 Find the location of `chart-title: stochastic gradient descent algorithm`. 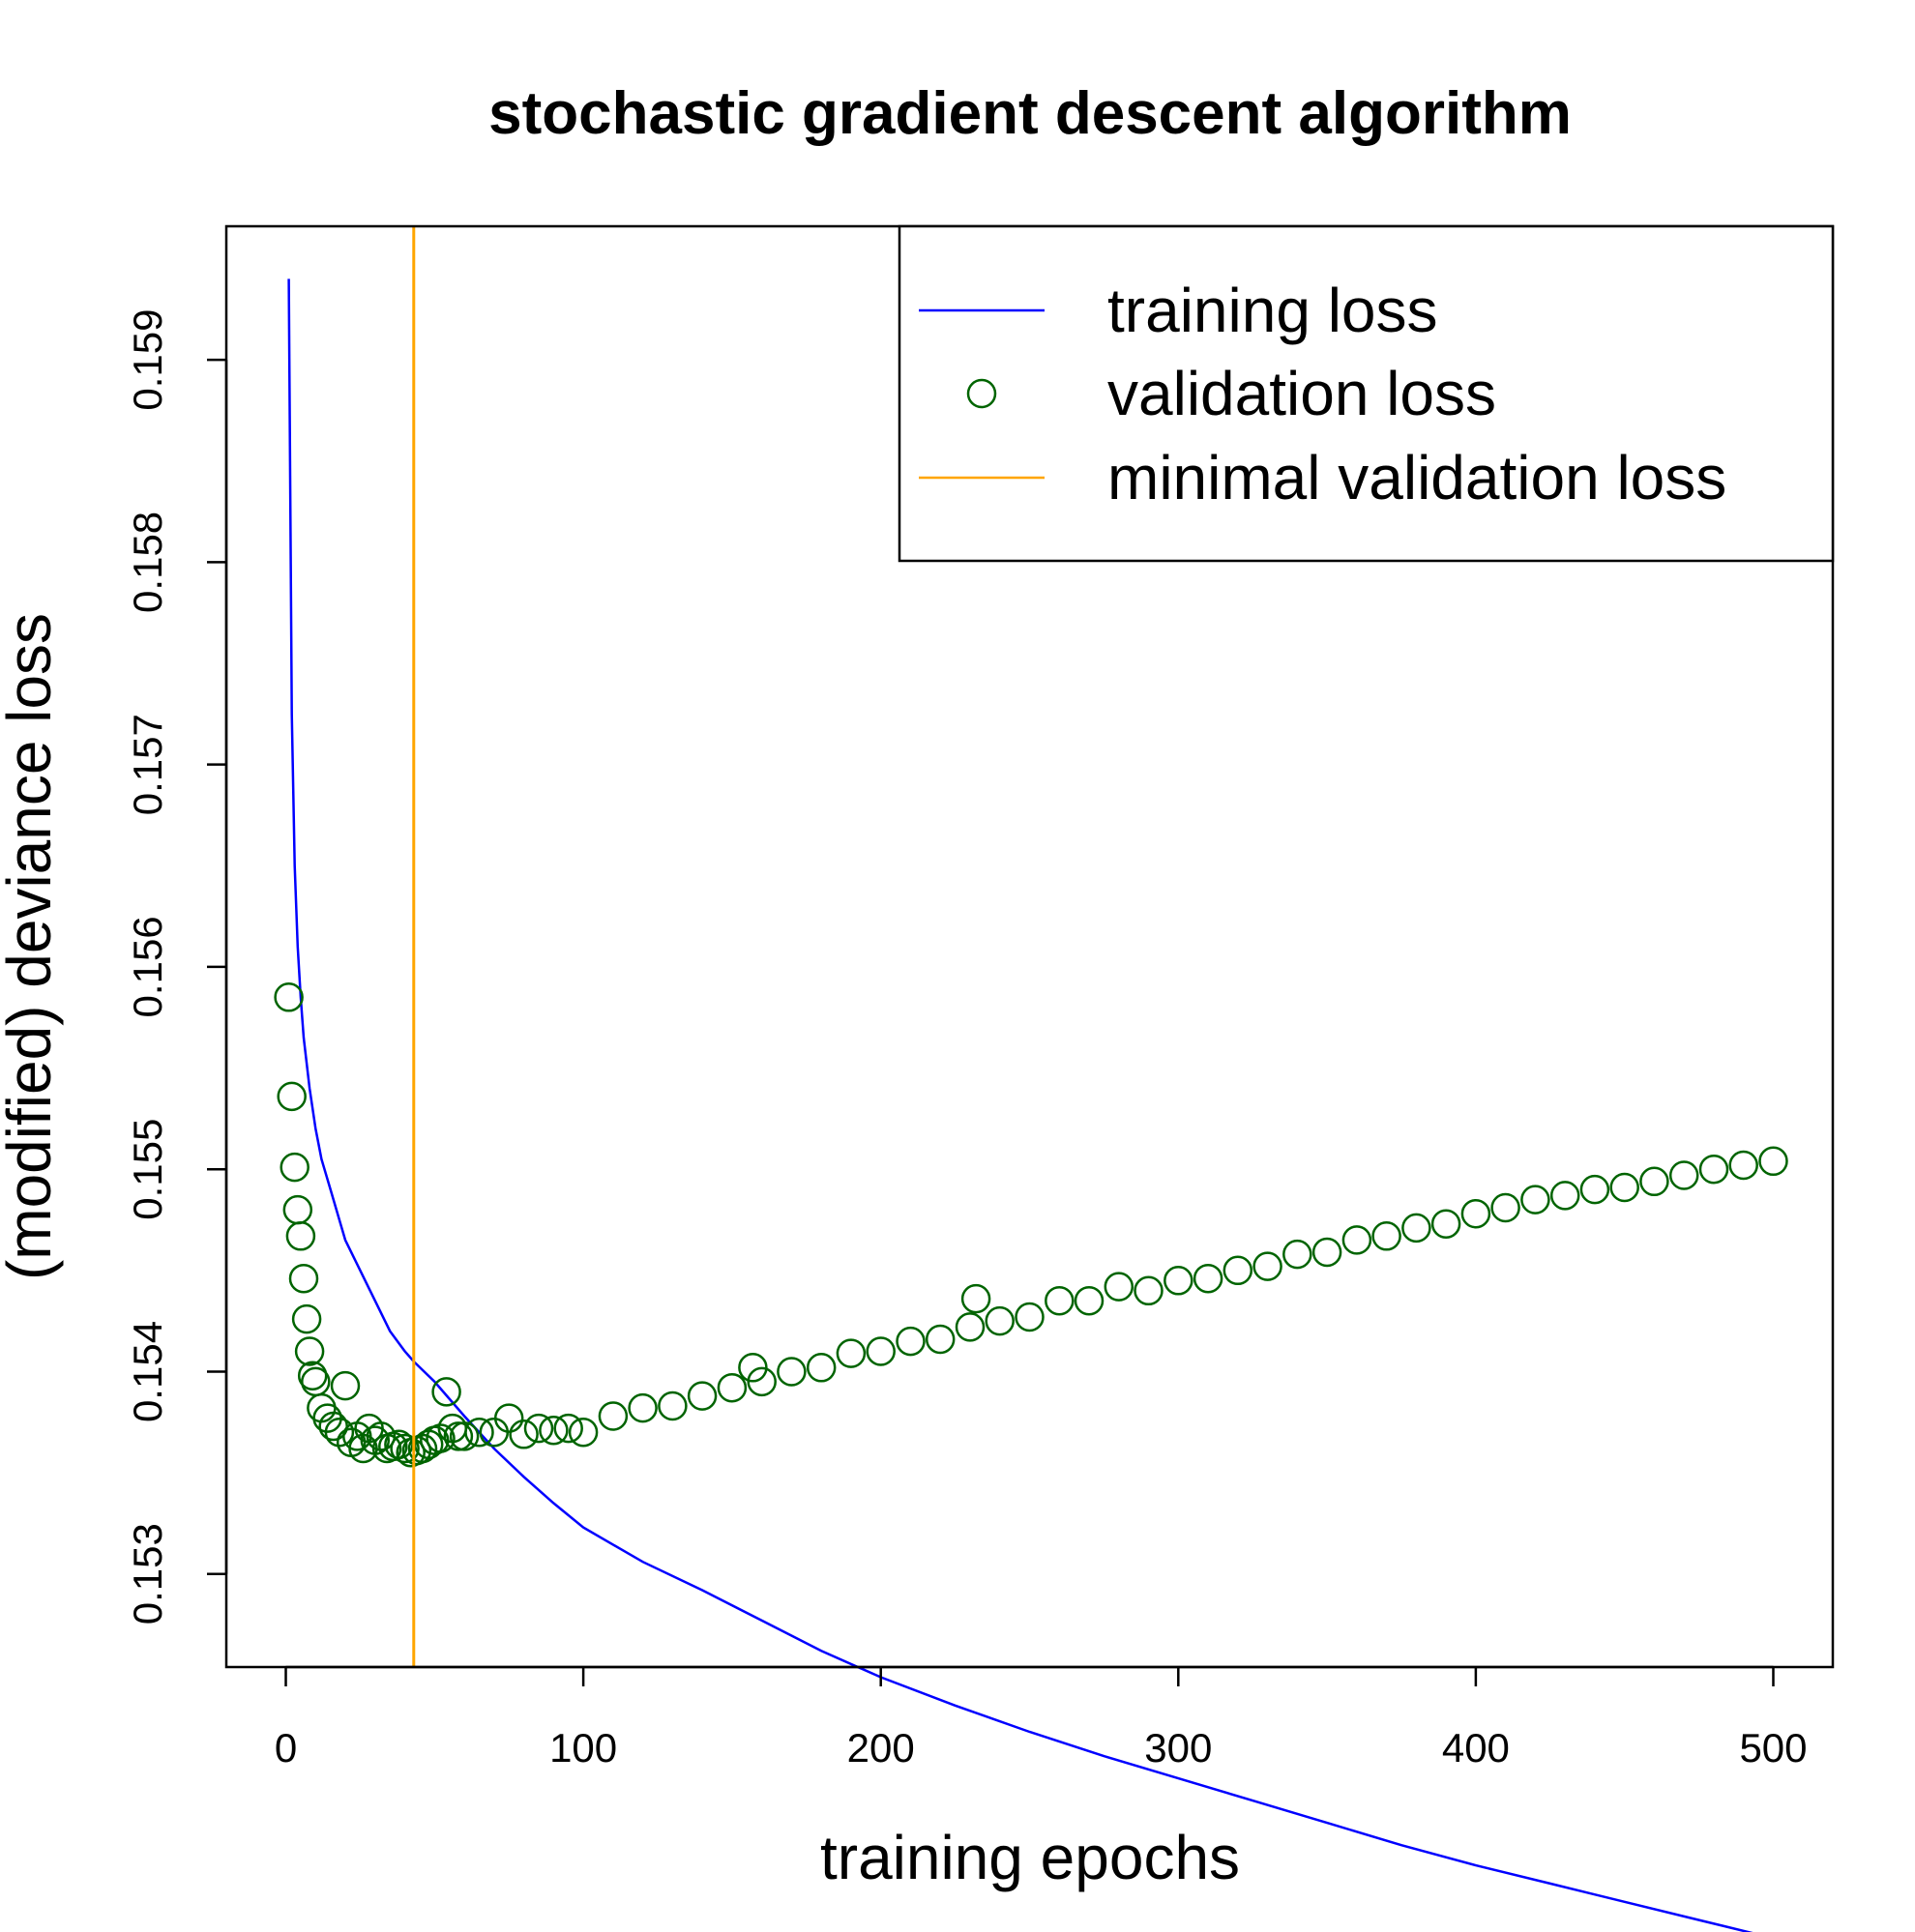

chart-title: stochastic gradient descent algorithm is located at coordinates (1030, 113).